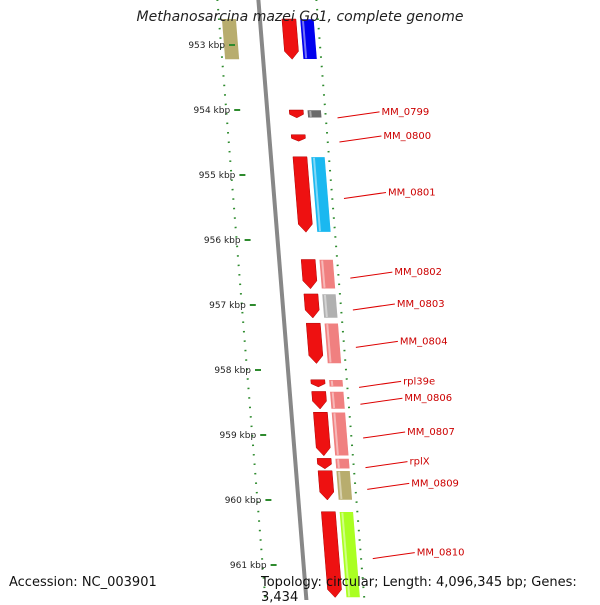 The image size is (600, 605). Describe the element at coordinates (421, 304) in the screenshot. I see `gene-label: MM_0803` at that location.